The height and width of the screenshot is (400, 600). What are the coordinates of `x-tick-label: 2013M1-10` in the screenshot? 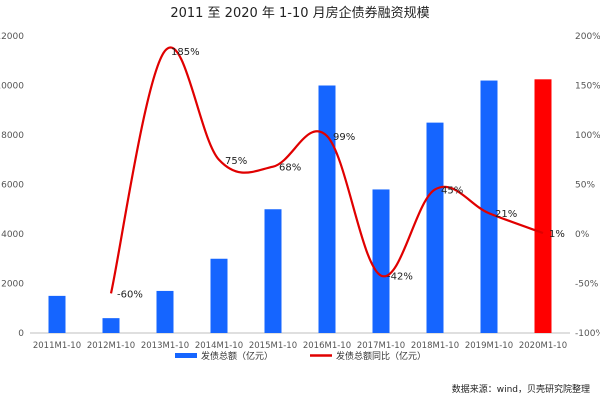 It's located at (165, 346).